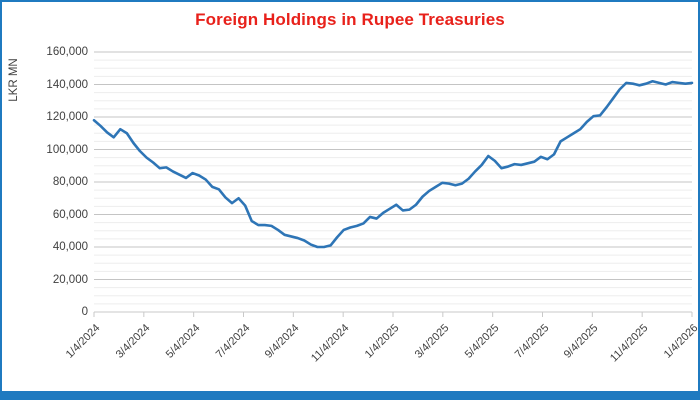  Describe the element at coordinates (393, 314) in the screenshot. I see `x-axis-tick-marks` at that location.